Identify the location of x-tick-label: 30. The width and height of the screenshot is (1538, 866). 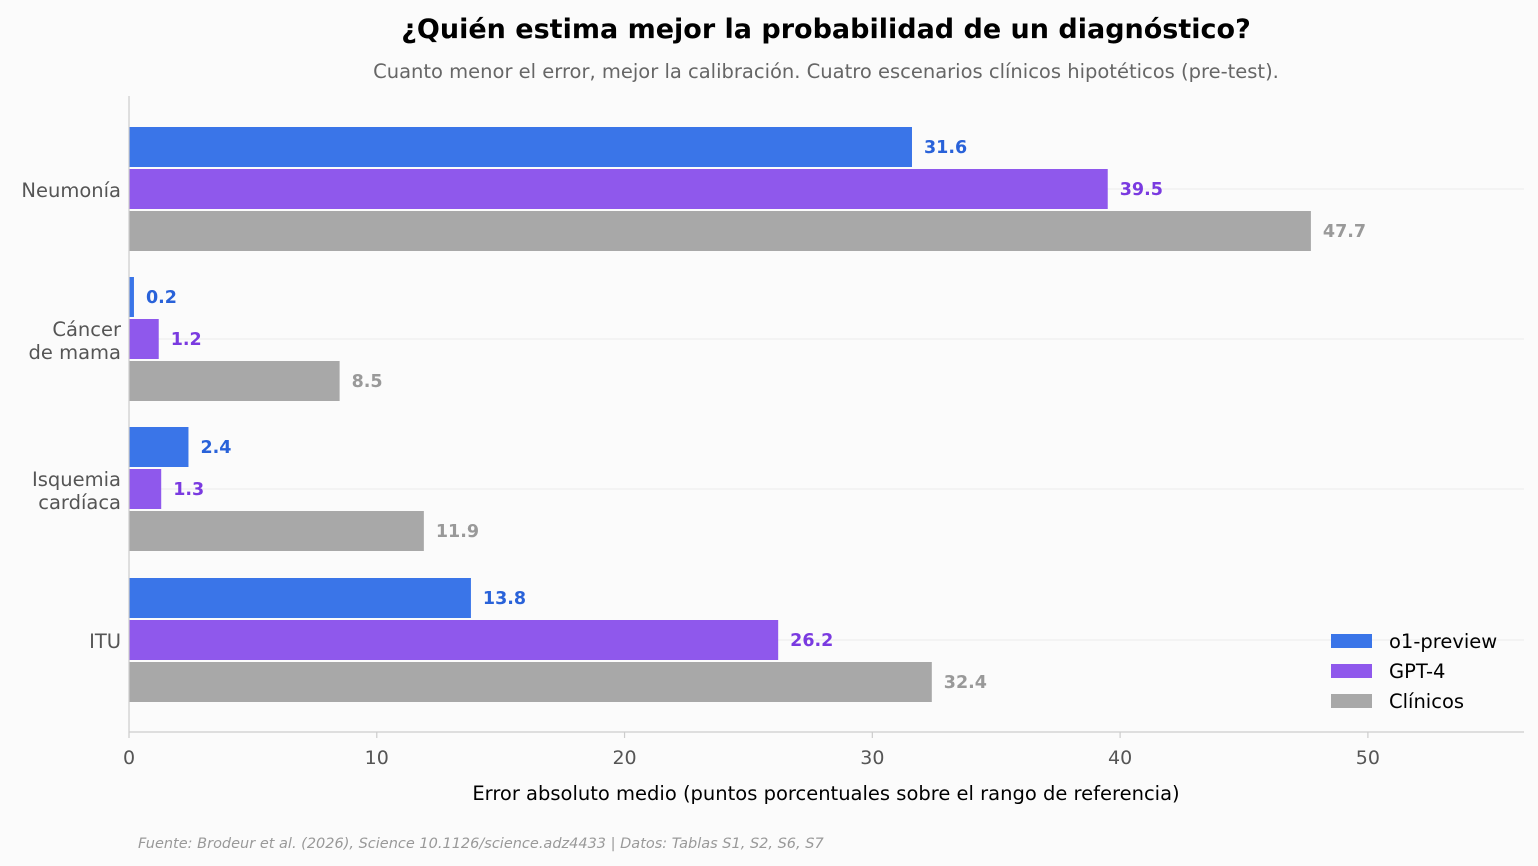
(872, 758).